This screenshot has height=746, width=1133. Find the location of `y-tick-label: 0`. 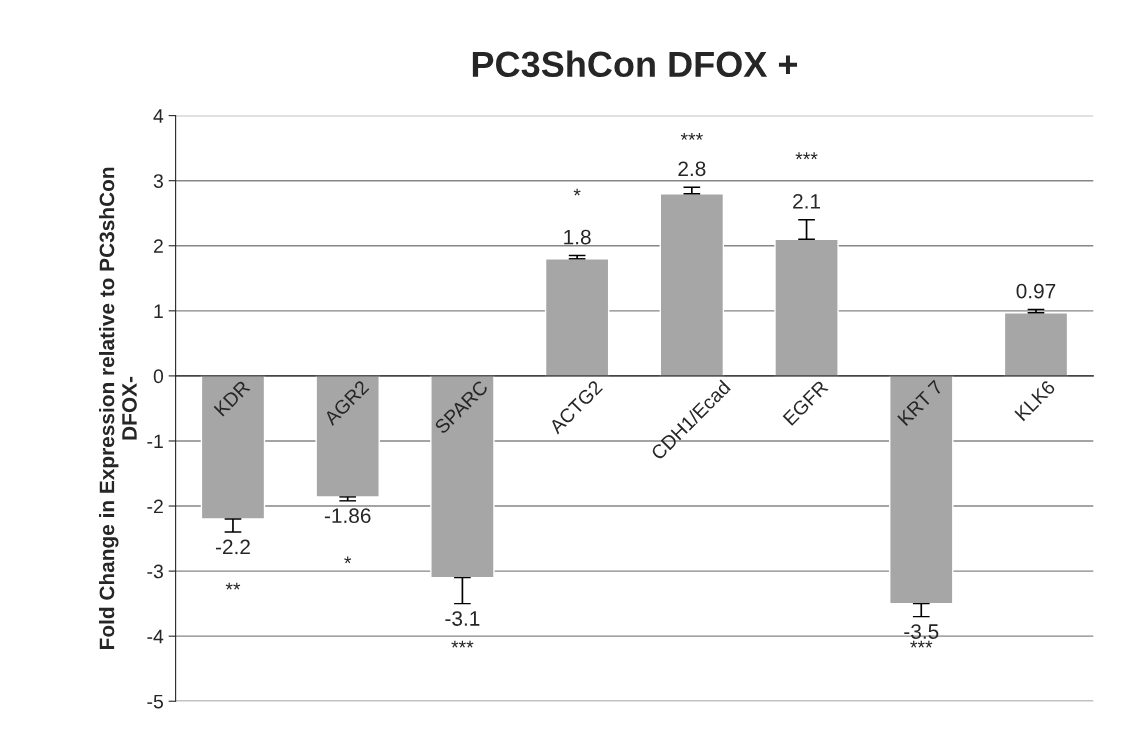

y-tick-label: 0 is located at coordinates (158, 376).